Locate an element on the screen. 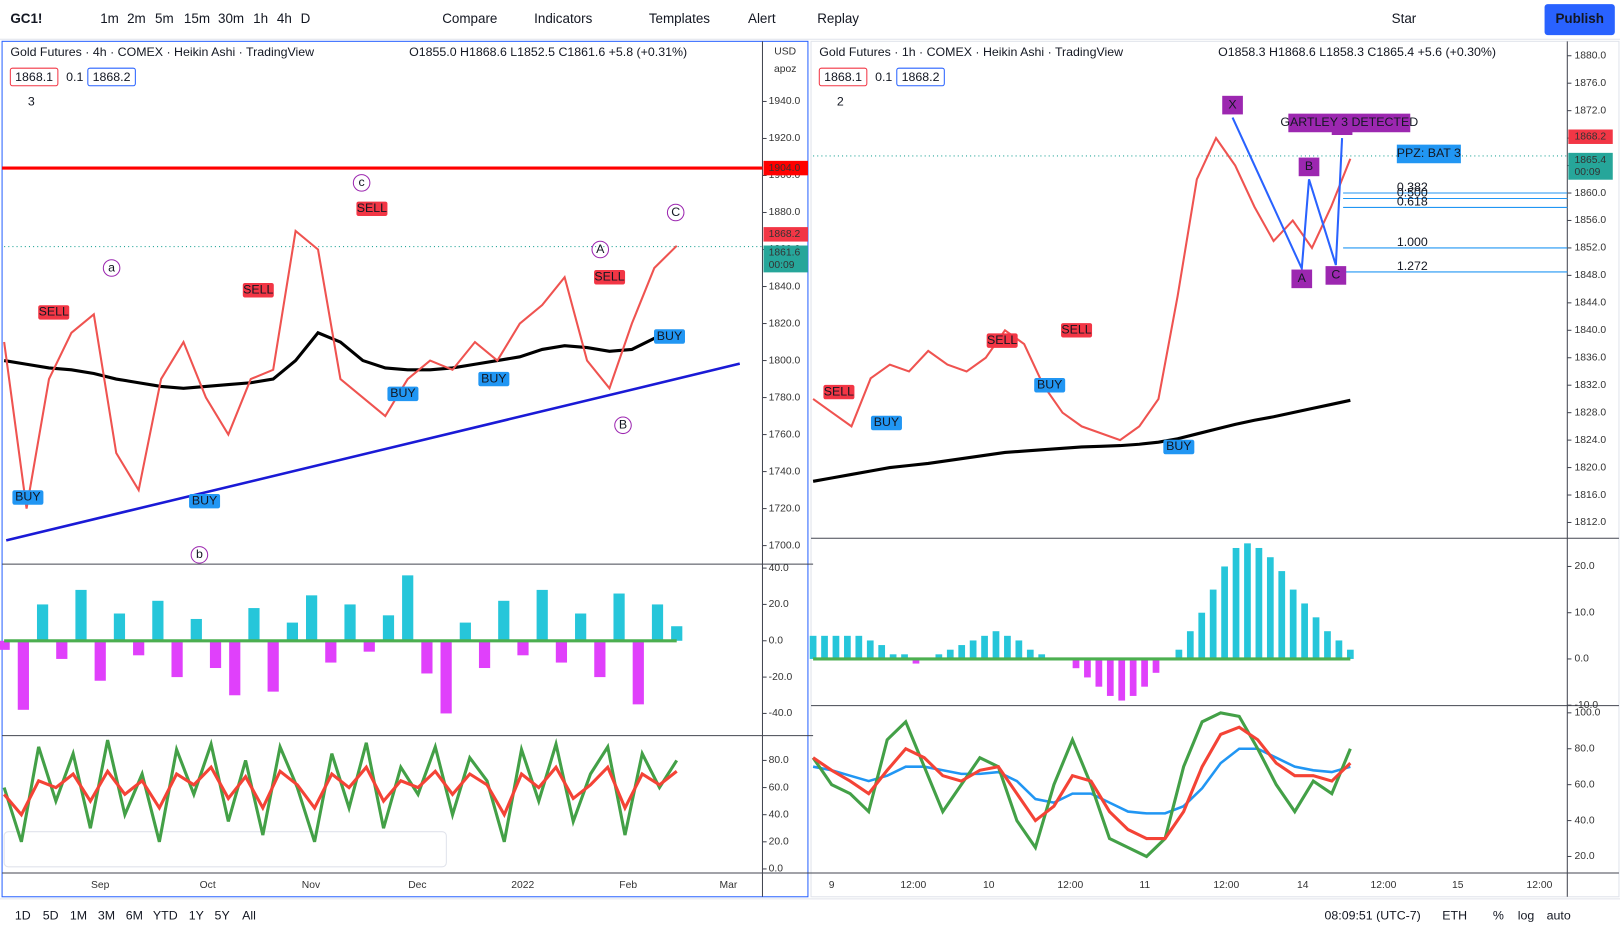  time-label: 10 is located at coordinates (989, 885).